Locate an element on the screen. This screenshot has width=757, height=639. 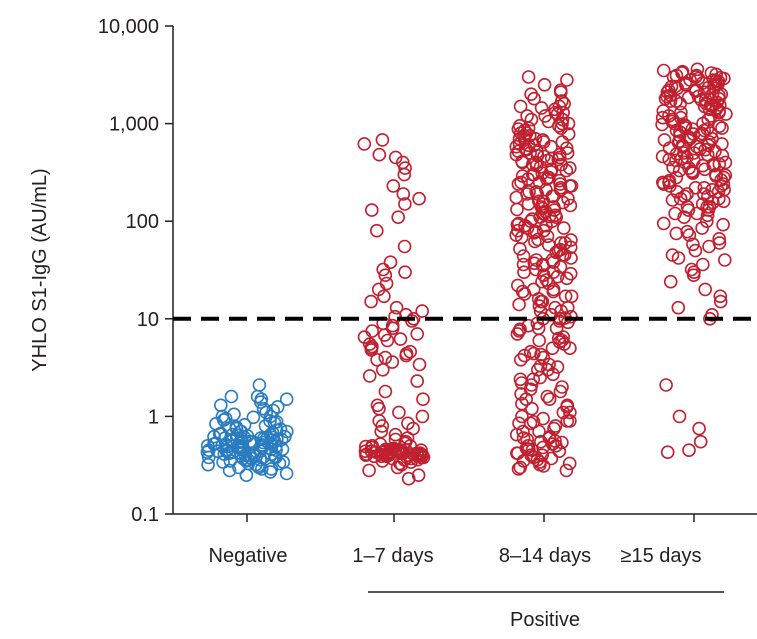
x-ticks: Negative 1–7 days 8–14 days ≥15 days is located at coordinates (455, 540).